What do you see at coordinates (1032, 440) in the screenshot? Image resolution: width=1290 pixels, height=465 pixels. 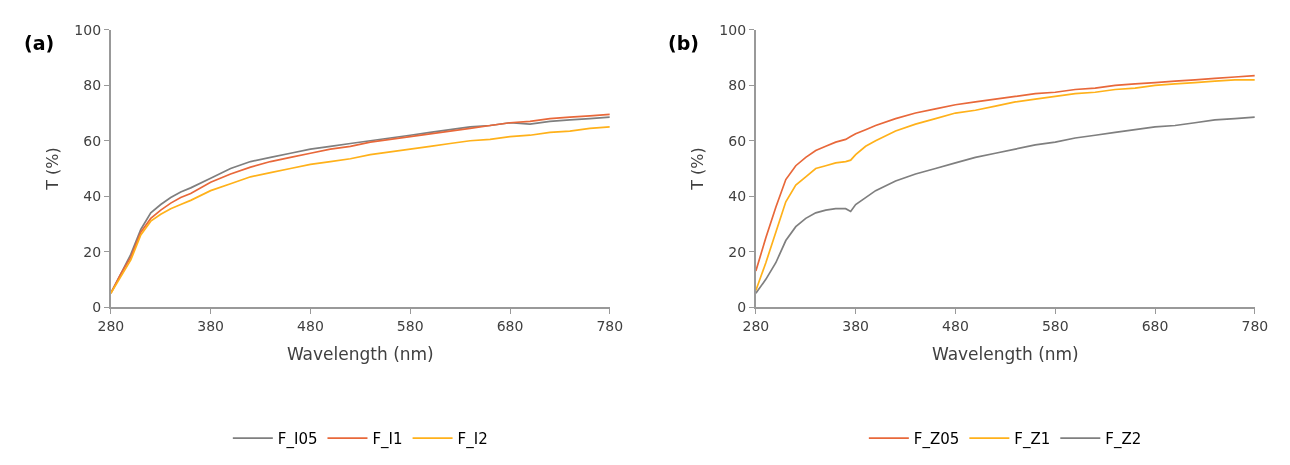 I see `legend-label: F_Z1` at bounding box center [1032, 440].